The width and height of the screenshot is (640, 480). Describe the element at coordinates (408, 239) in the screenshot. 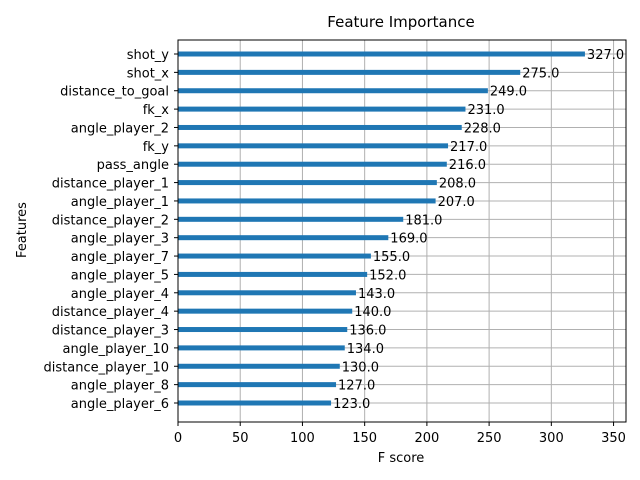

I see `value-label: 169.0` at that location.